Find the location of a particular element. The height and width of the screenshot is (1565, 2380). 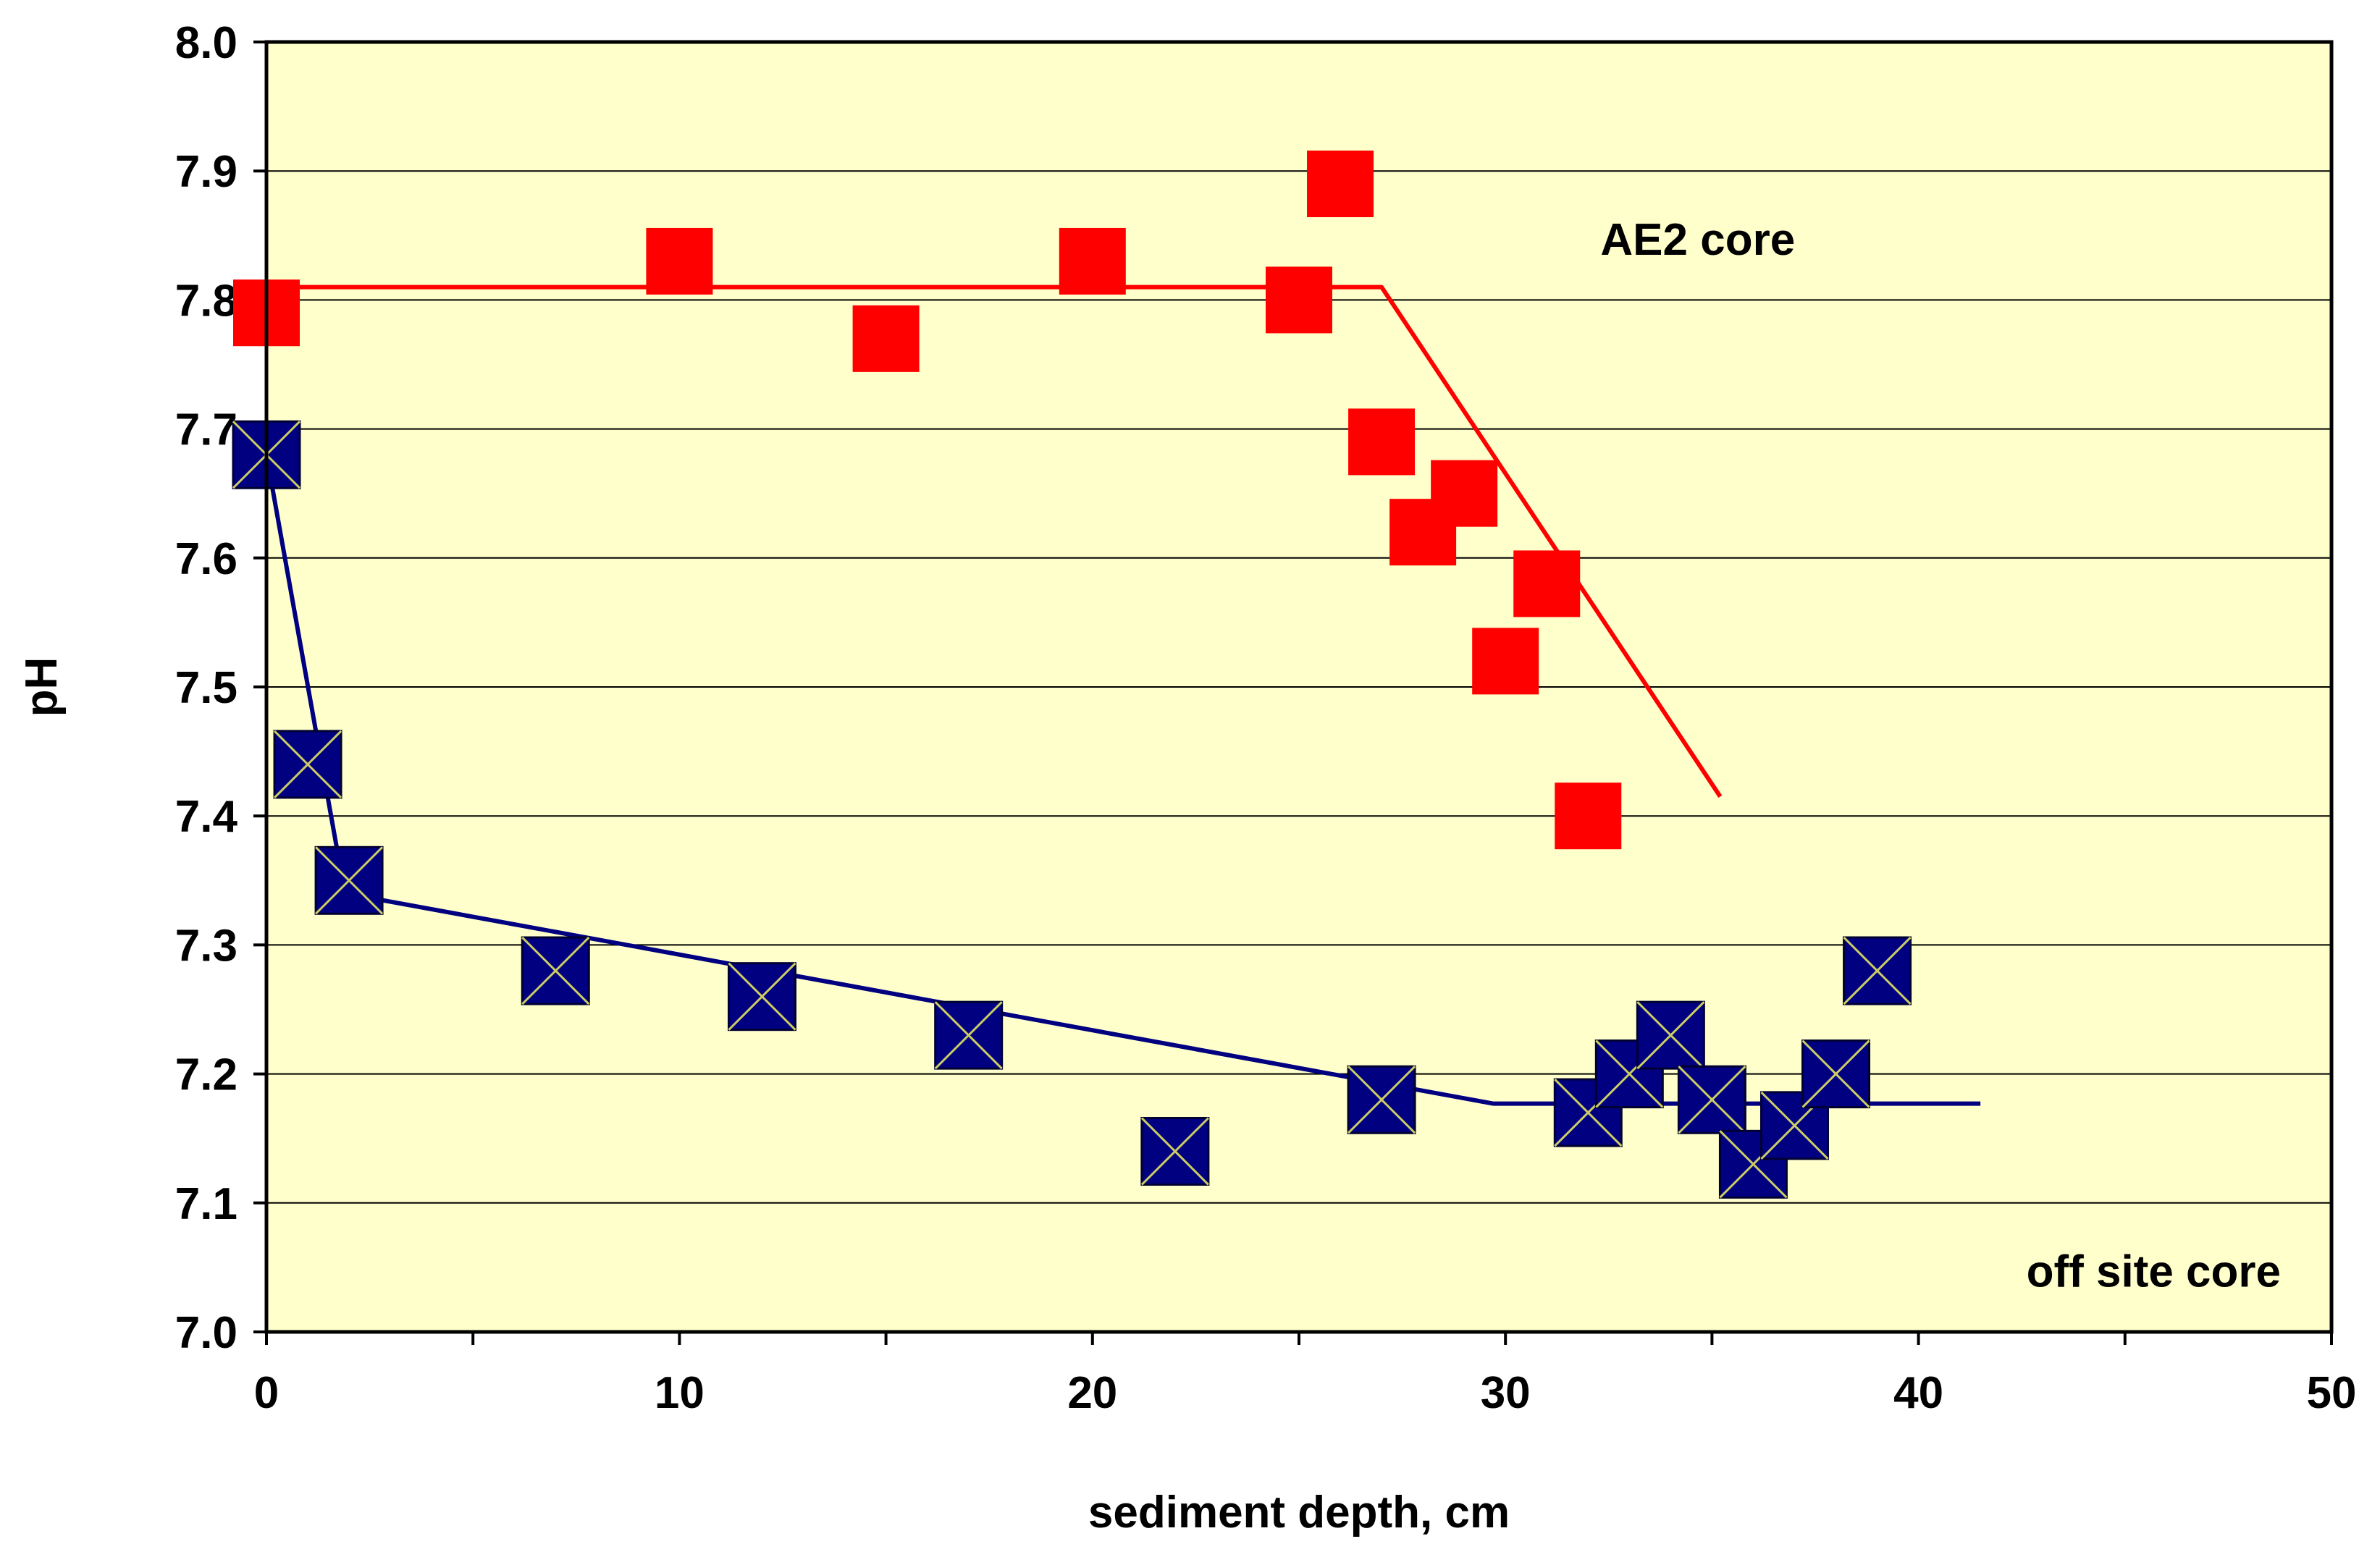

x-tick-label: 0 is located at coordinates (266, 1393).